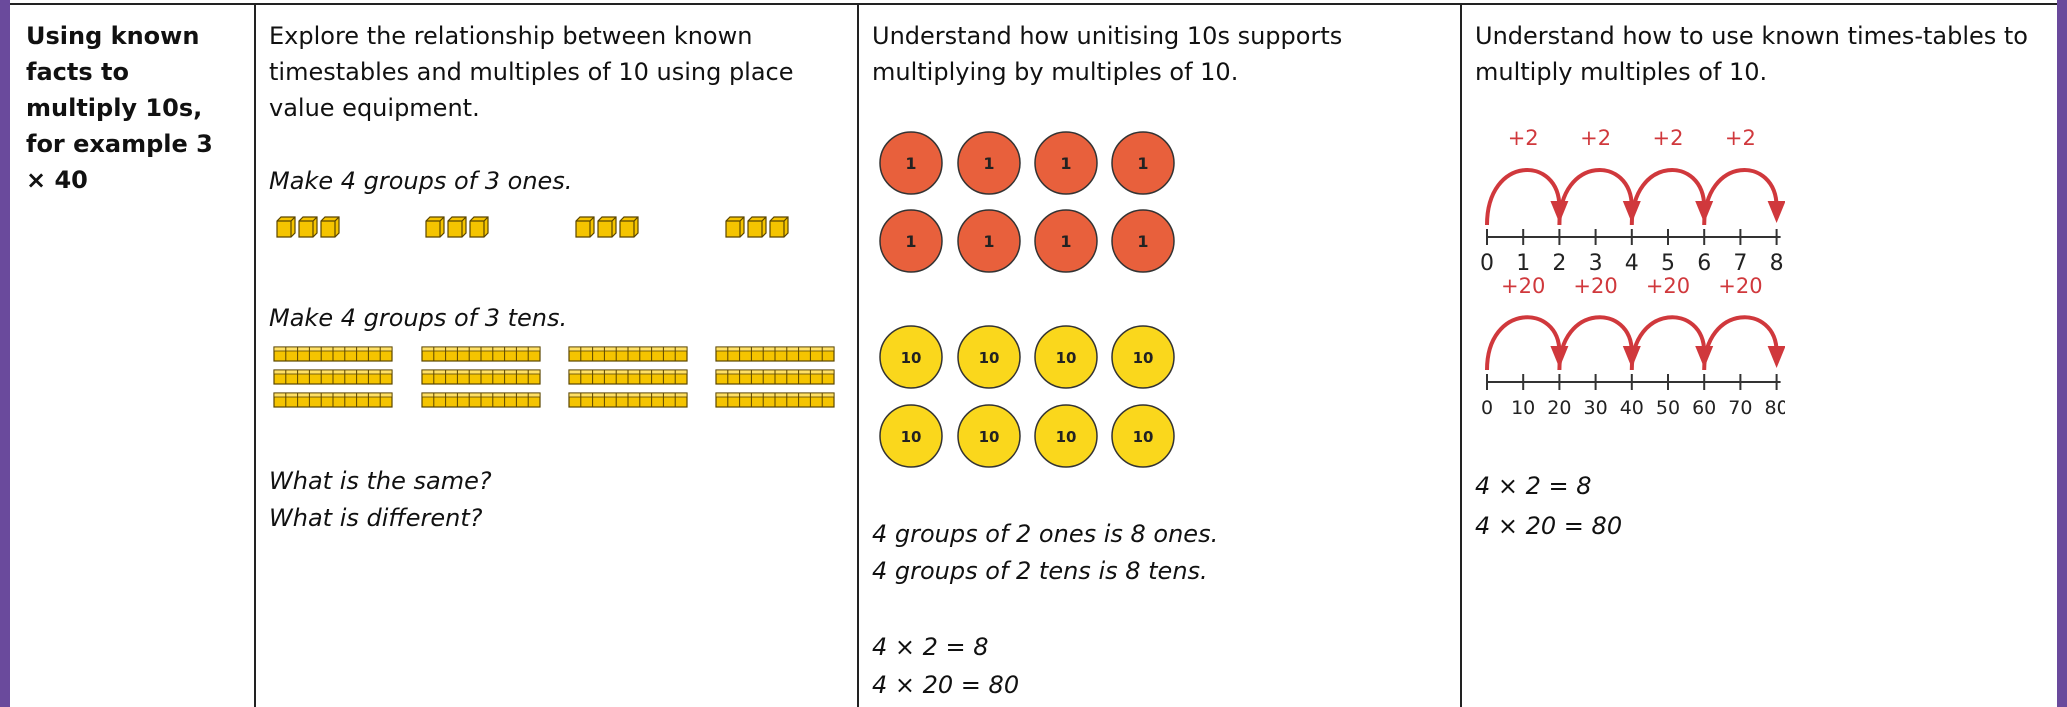 Image resolution: width=2067 pixels, height=707 pixels. Describe the element at coordinates (1596, 408) in the screenshot. I see `tick-label: 30` at that location.